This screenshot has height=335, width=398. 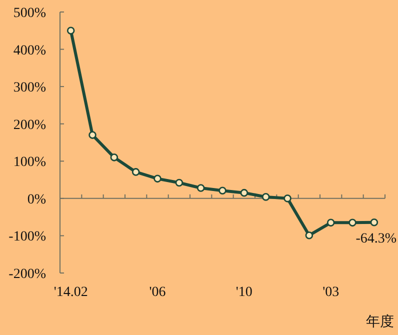 What do you see at coordinates (244, 292) in the screenshot?
I see `x-tick-label: '10` at bounding box center [244, 292].